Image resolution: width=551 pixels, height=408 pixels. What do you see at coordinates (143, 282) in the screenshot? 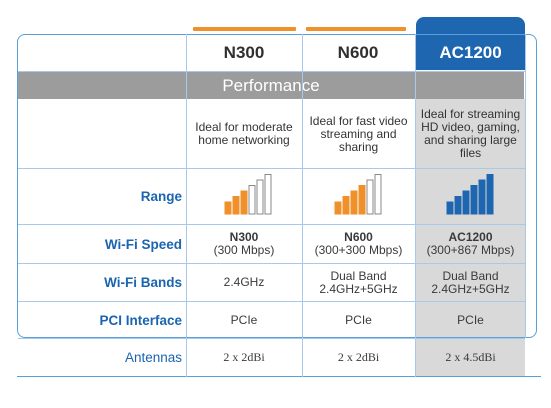
I see `row-label-wifi-bands: Wi-Fi Bands` at bounding box center [143, 282].